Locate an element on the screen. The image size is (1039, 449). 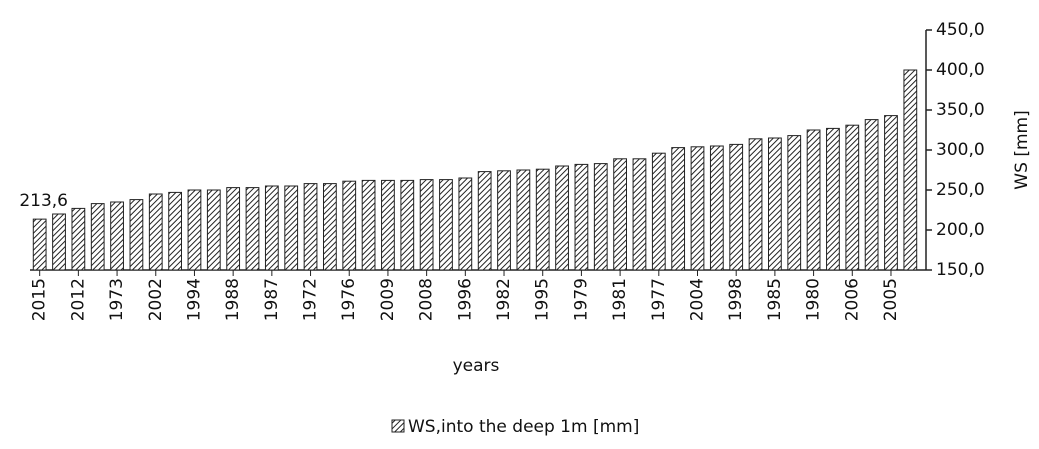
y-tick-label: 250,0 is located at coordinates (960, 190).